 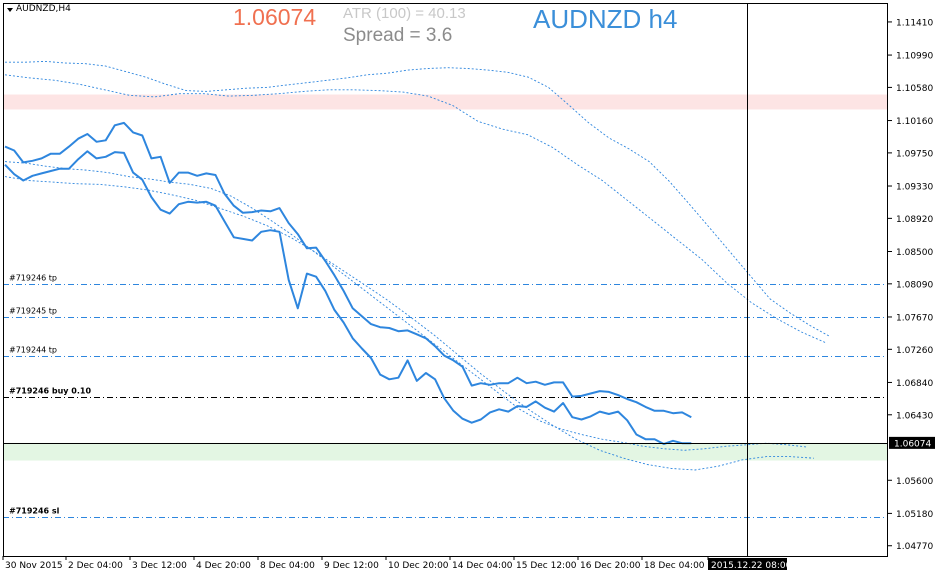 What do you see at coordinates (43, 9) in the screenshot?
I see `symbol-label: AUDNZD,H4` at bounding box center [43, 9].